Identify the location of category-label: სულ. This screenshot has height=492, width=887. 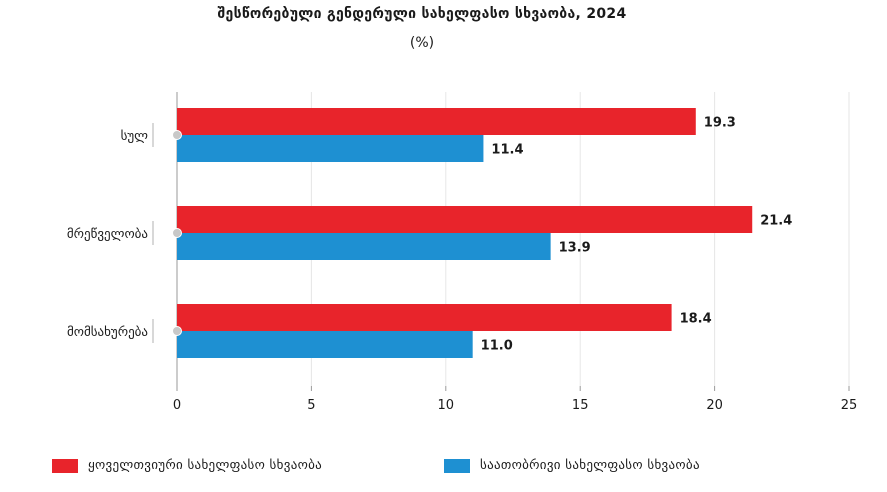
(135, 136).